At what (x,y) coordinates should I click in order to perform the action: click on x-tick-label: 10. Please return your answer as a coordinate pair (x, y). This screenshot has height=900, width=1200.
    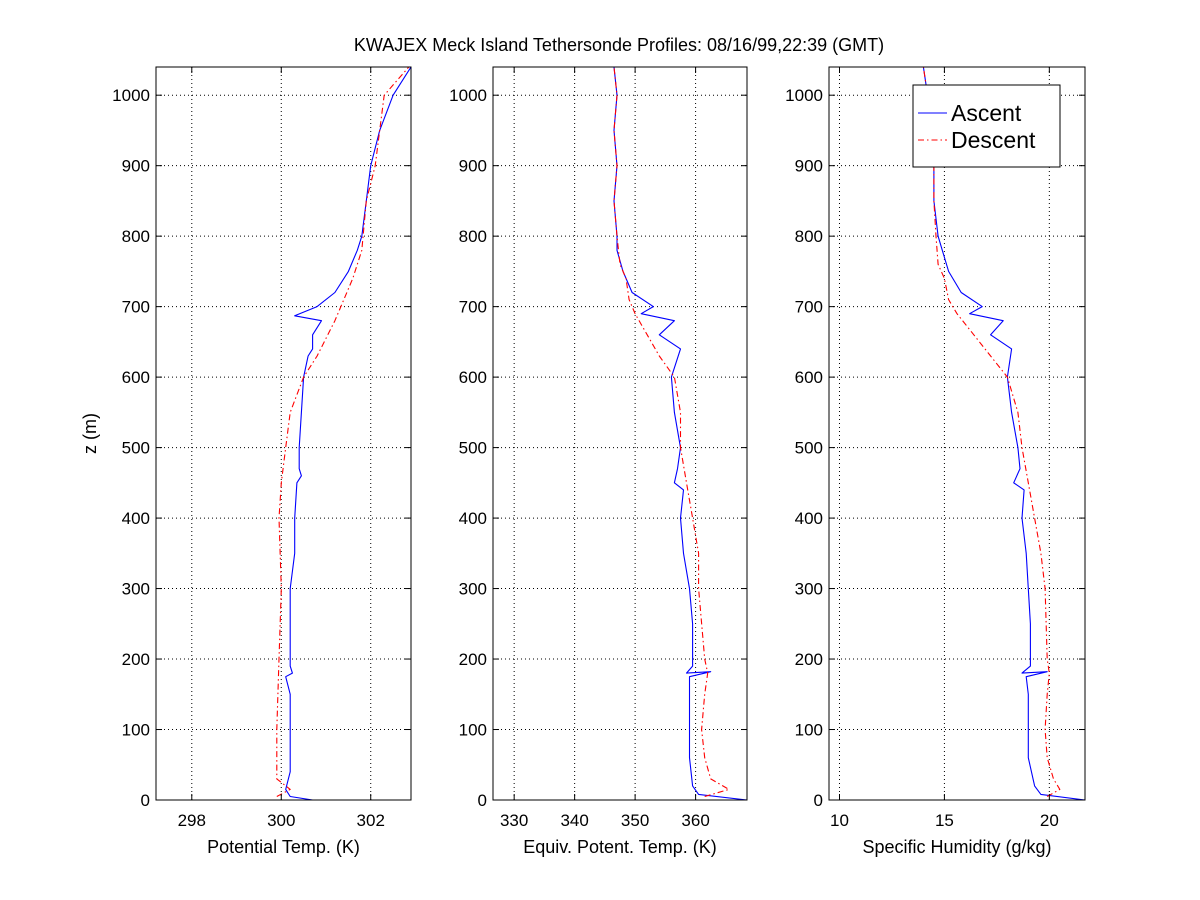
    Looking at the image, I should click on (839, 820).